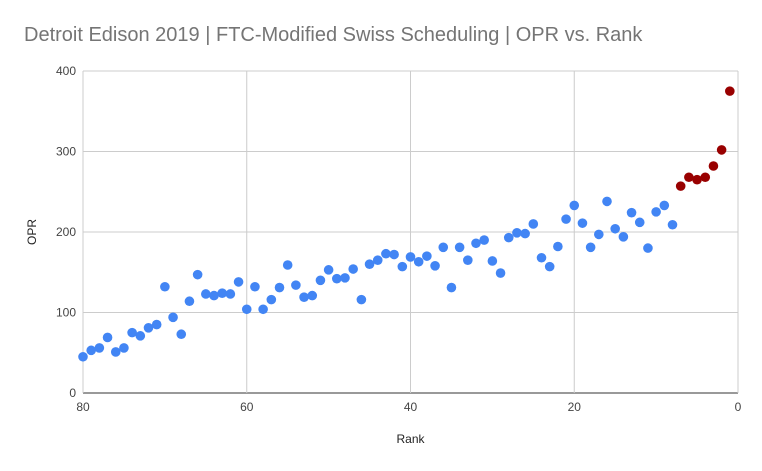  I want to click on y-tick-label: 200, so click(66, 232).